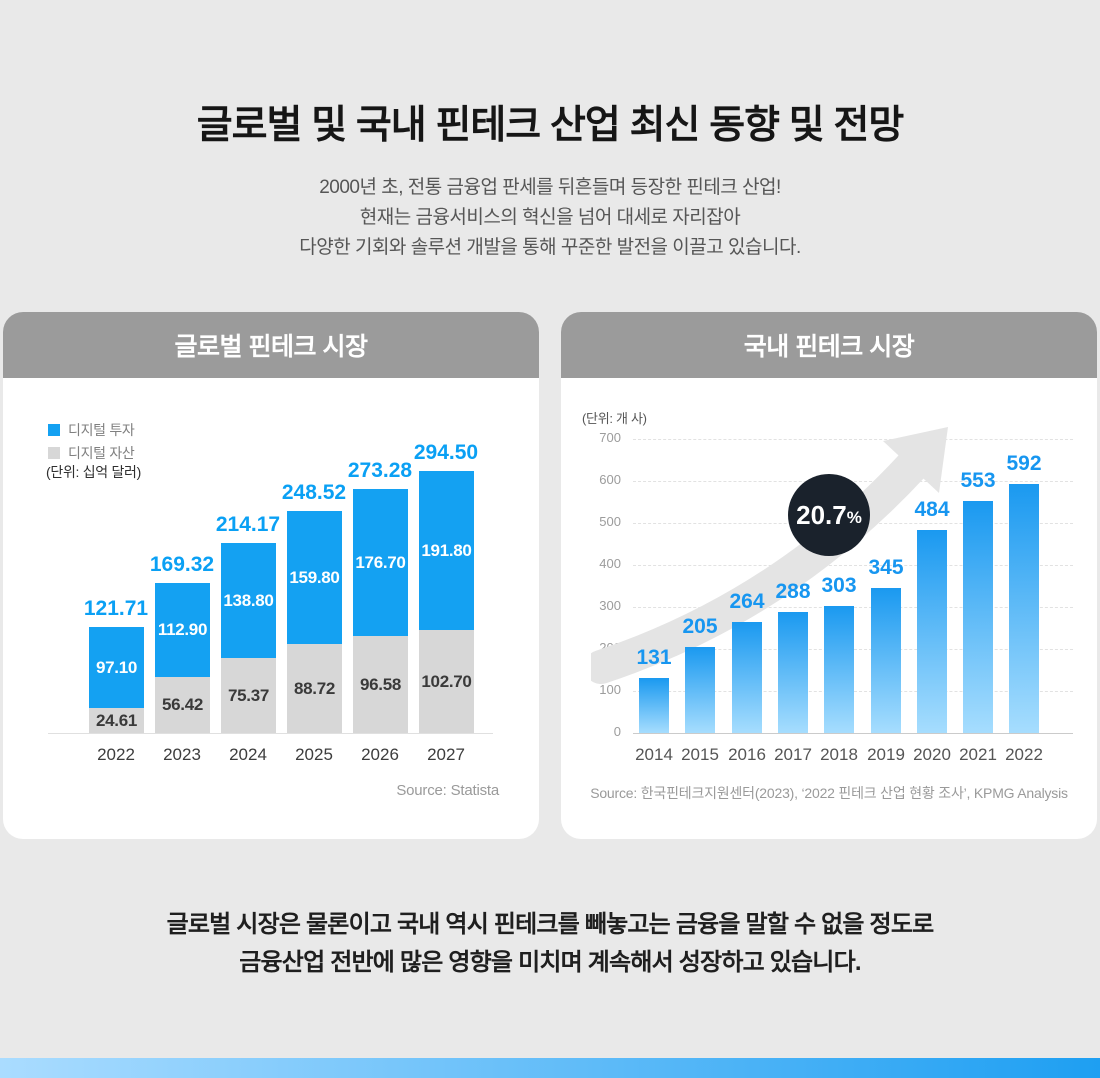 Image resolution: width=1100 pixels, height=1078 pixels. What do you see at coordinates (248, 754) in the screenshot?
I see `x-axis-label: 2024` at bounding box center [248, 754].